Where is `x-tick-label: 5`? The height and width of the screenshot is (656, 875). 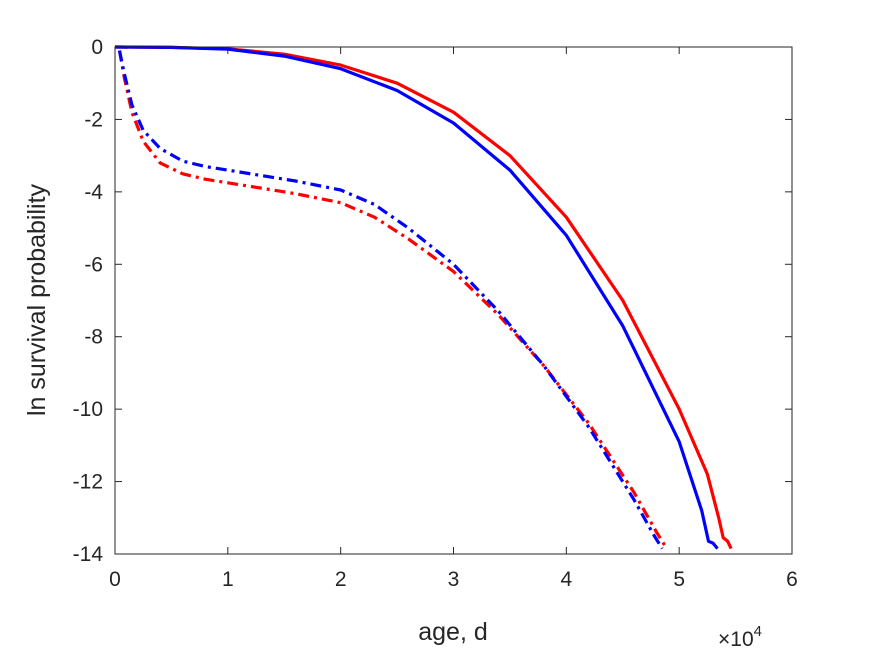
x-tick-label: 5 is located at coordinates (679, 579).